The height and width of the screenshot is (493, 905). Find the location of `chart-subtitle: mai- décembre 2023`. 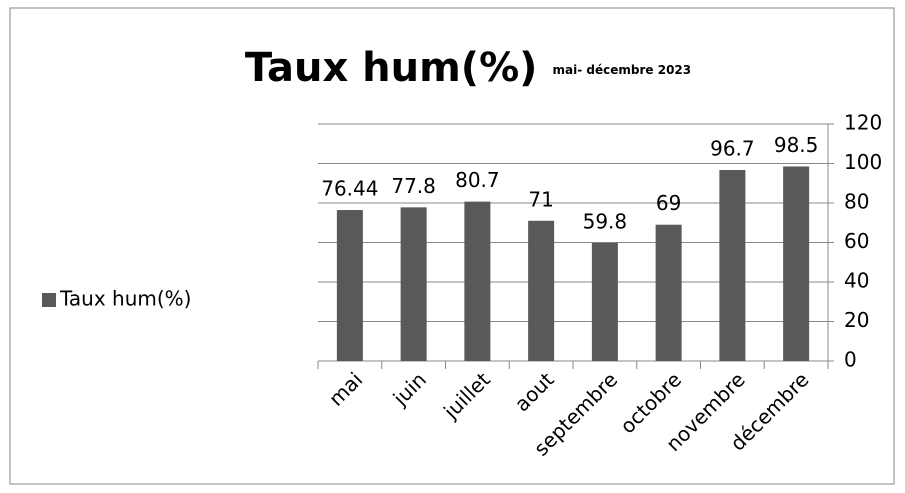

chart-subtitle: mai- décembre 2023 is located at coordinates (622, 70).